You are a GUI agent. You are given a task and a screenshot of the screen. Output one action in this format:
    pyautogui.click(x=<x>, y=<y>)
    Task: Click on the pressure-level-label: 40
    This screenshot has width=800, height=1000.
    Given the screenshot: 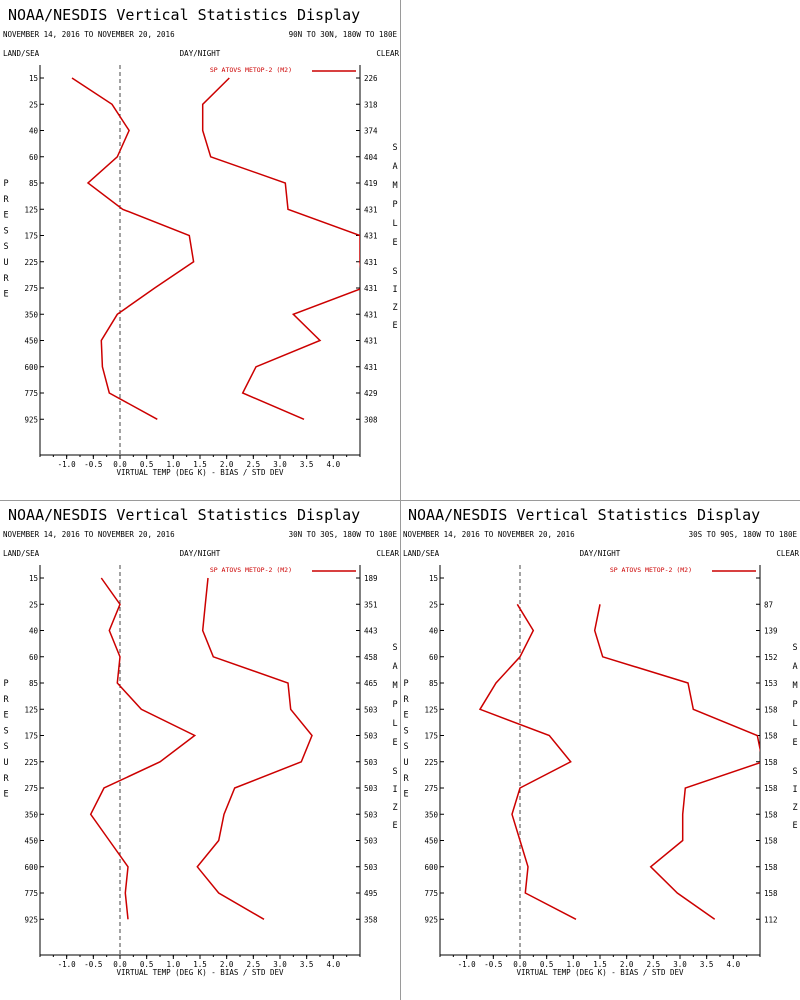 What is the action you would take?
    pyautogui.click(x=434, y=631)
    